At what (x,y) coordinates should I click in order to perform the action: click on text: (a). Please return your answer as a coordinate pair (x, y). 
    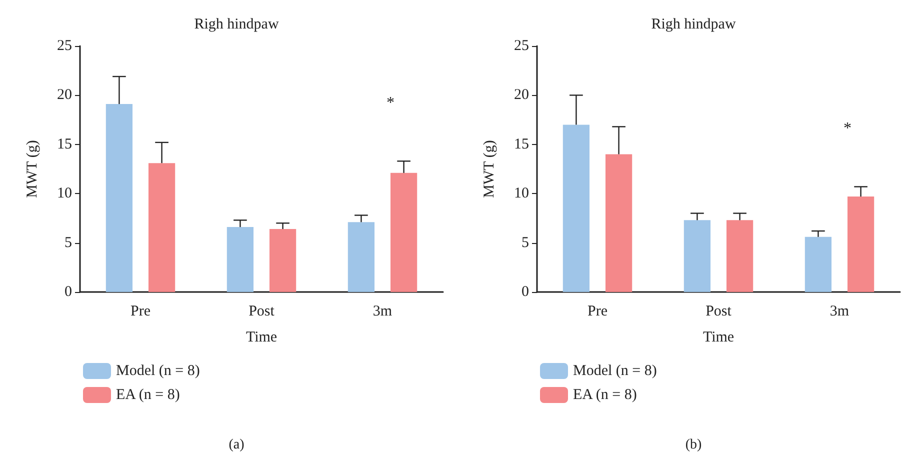
    Looking at the image, I should click on (236, 445).